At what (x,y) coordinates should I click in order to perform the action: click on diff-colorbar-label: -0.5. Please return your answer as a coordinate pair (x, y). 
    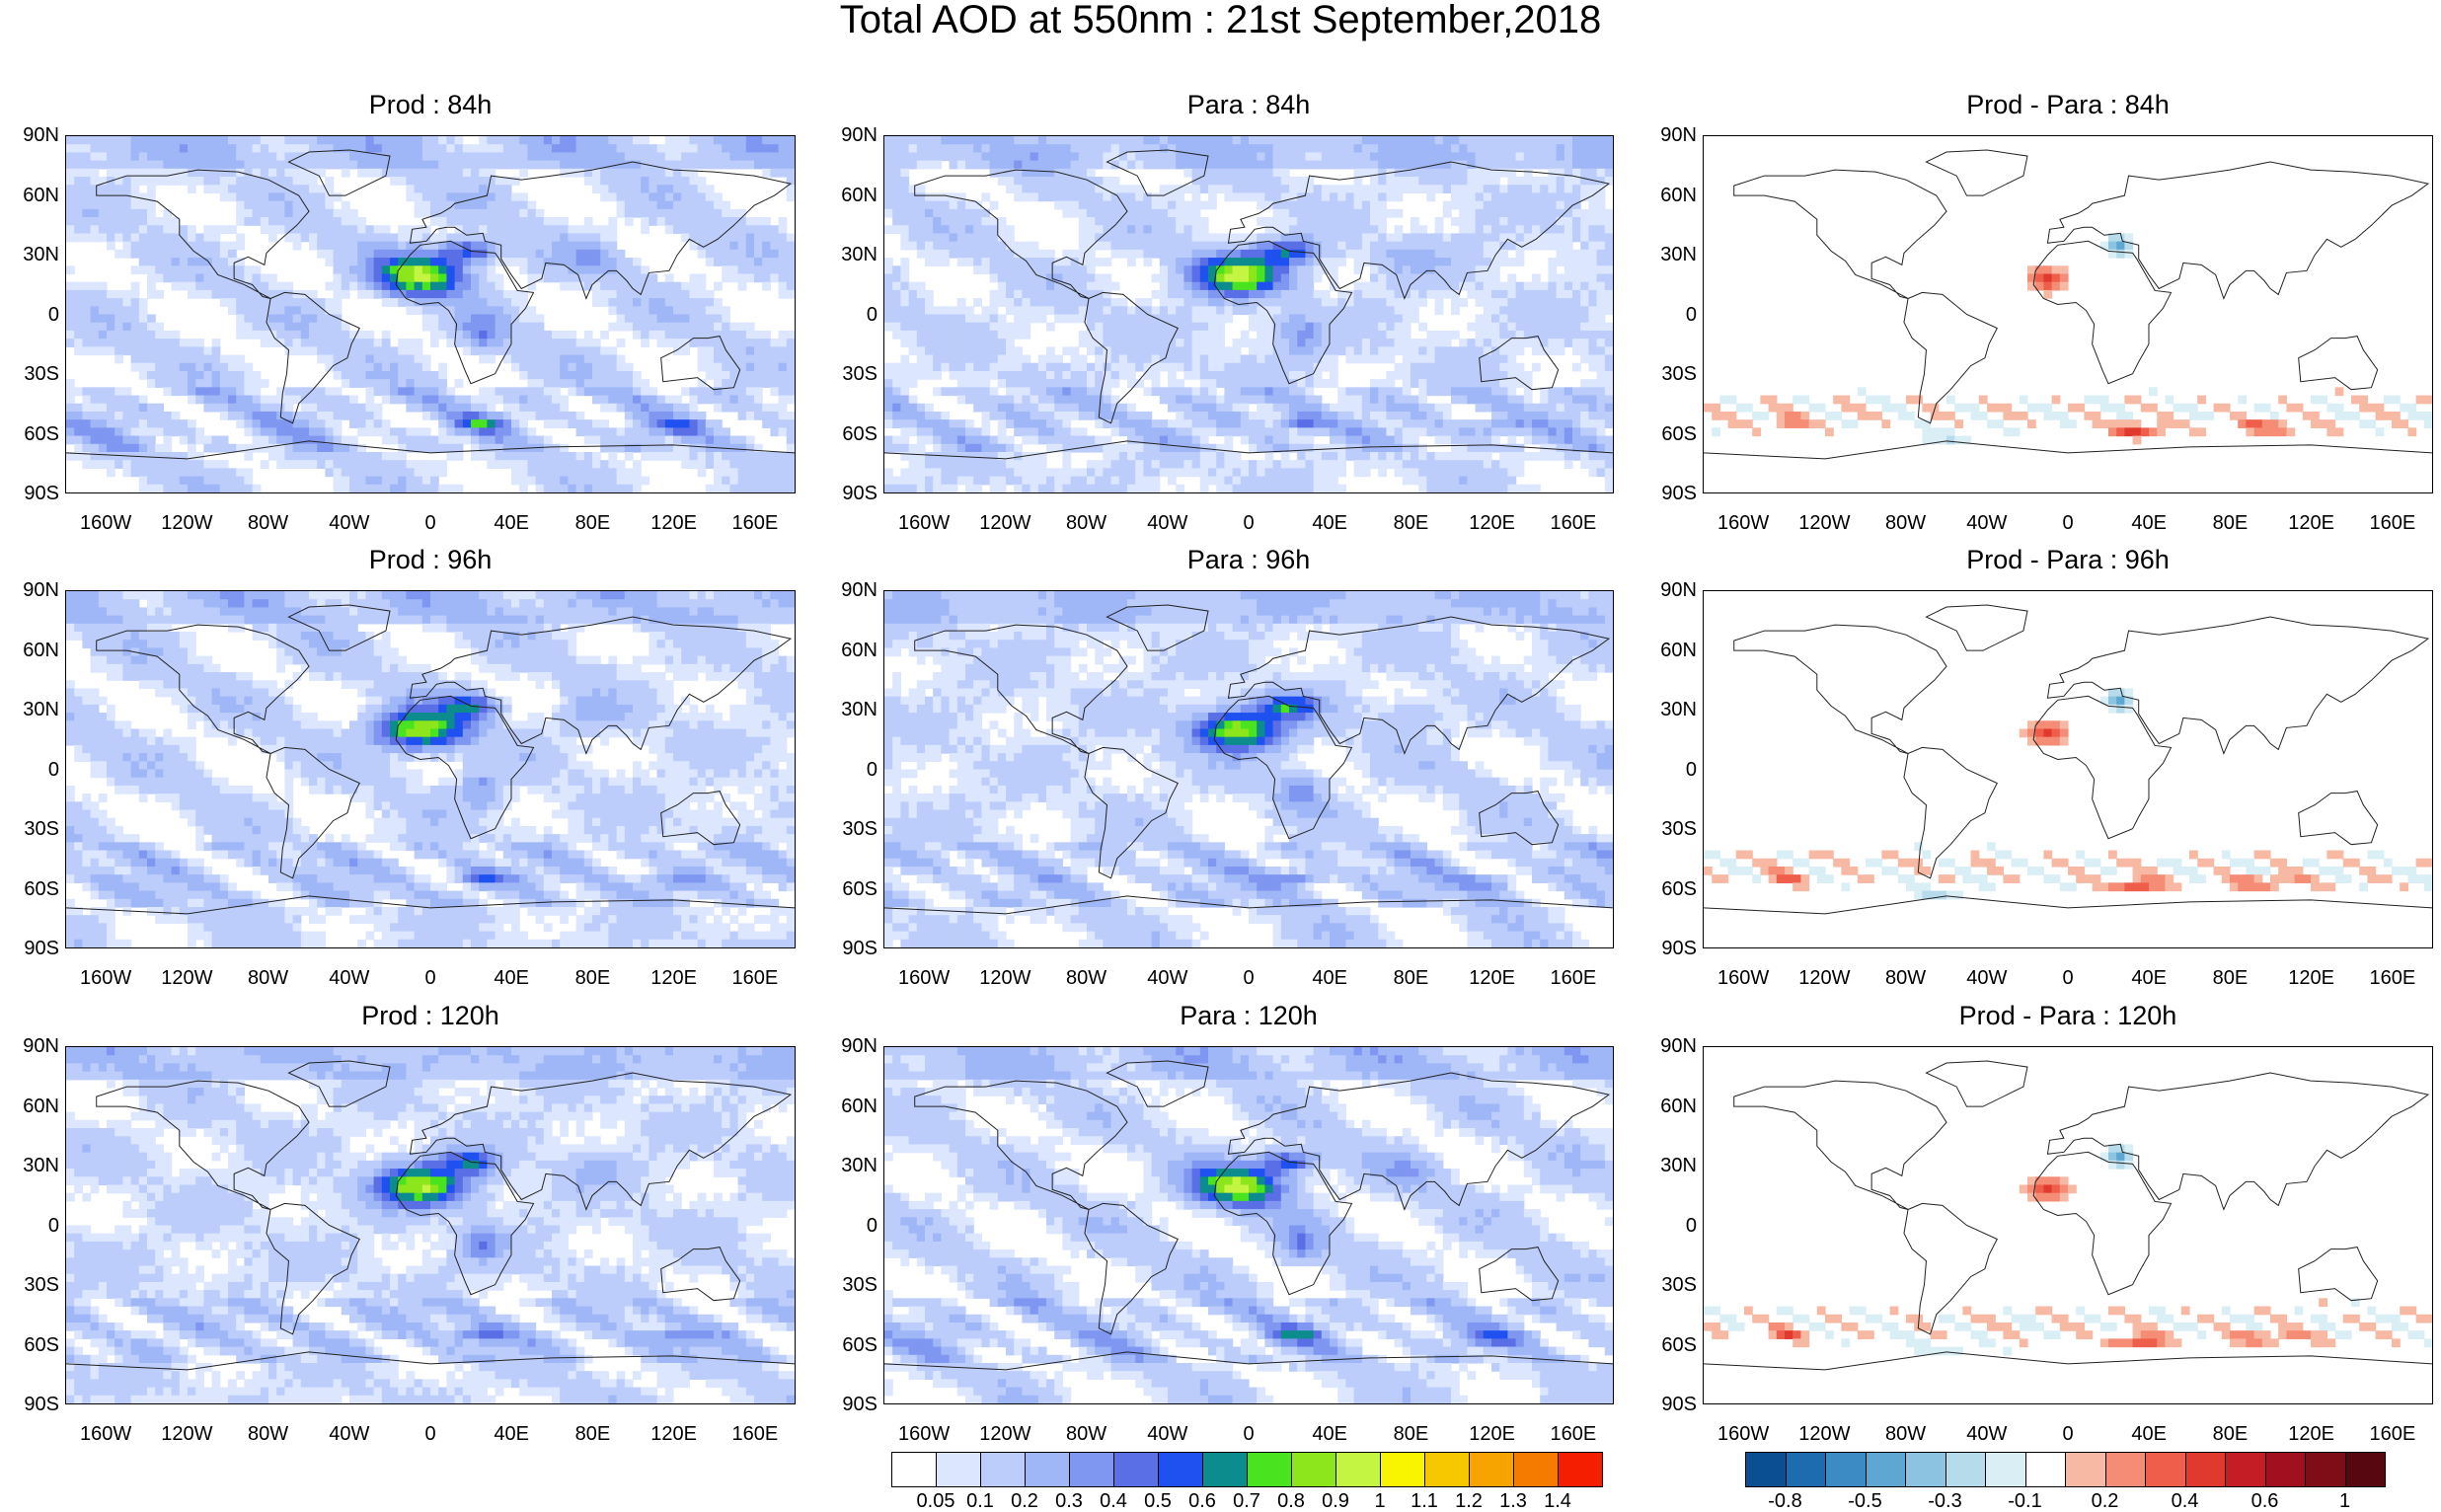
    Looking at the image, I should click on (1865, 1501).